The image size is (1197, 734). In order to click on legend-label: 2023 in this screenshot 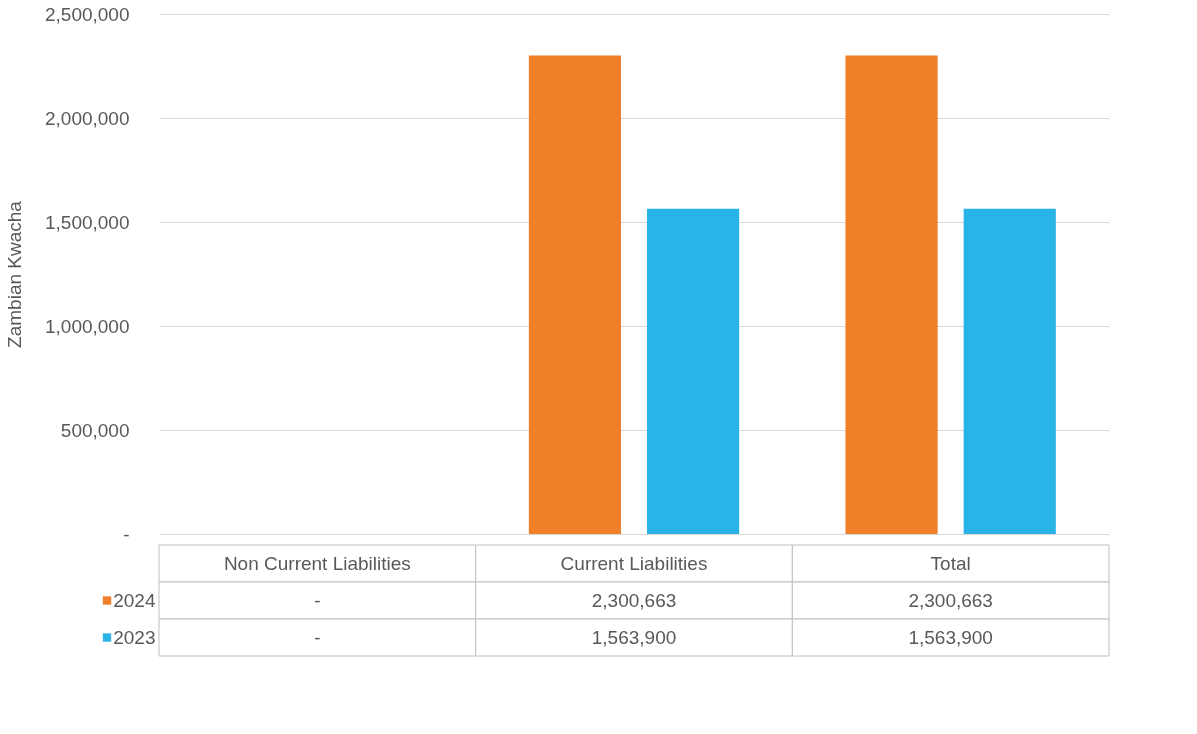, I will do `click(134, 637)`.